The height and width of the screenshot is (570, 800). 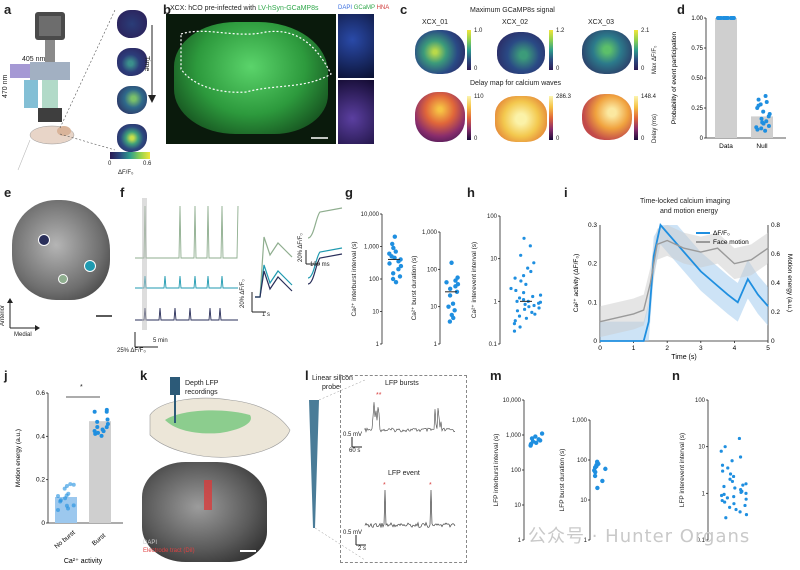 What do you see at coordinates (667, 348) in the screenshot?
I see `i-xtick-label-2: 2` at bounding box center [667, 348].